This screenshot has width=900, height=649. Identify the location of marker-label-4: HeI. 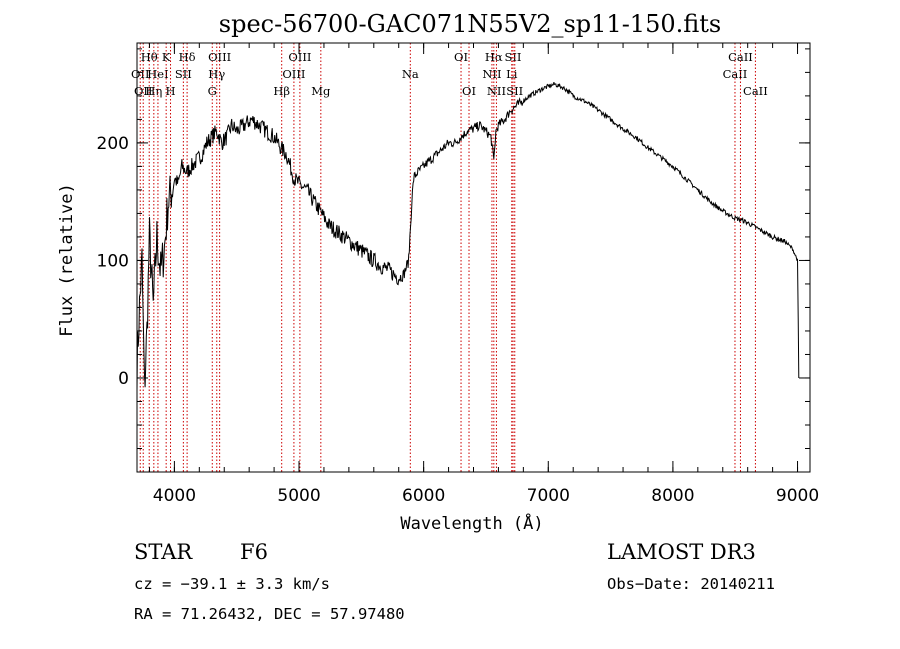
(157, 74).